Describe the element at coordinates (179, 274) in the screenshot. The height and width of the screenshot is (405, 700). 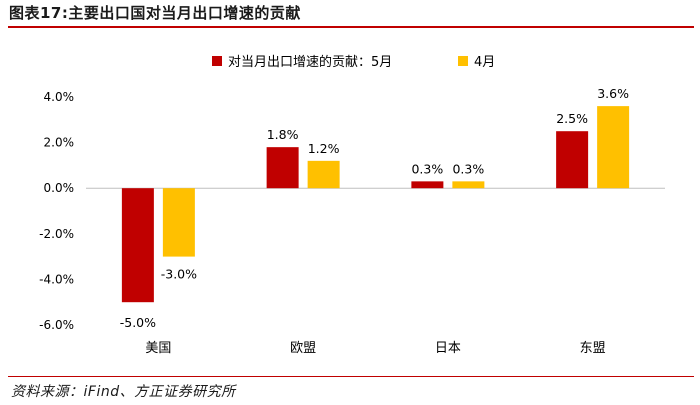
I see `data-label: -3.0%` at that location.